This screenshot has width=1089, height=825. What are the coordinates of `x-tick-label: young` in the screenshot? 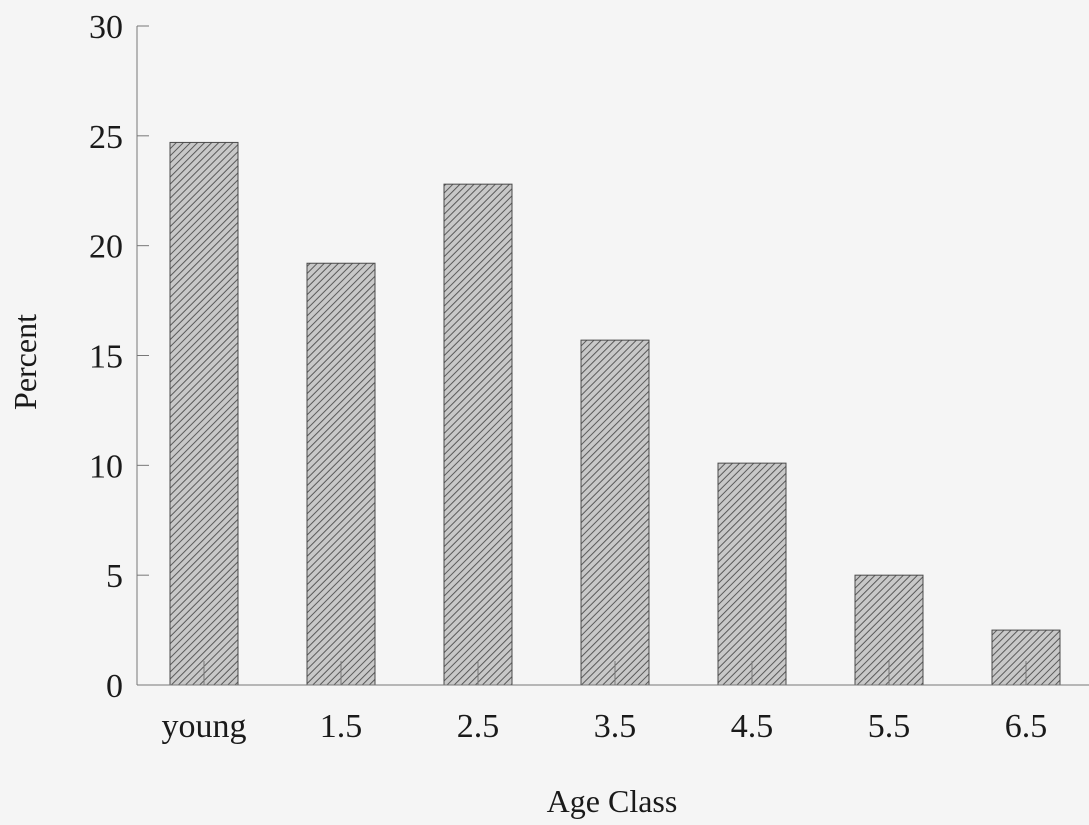 It's located at (204, 726).